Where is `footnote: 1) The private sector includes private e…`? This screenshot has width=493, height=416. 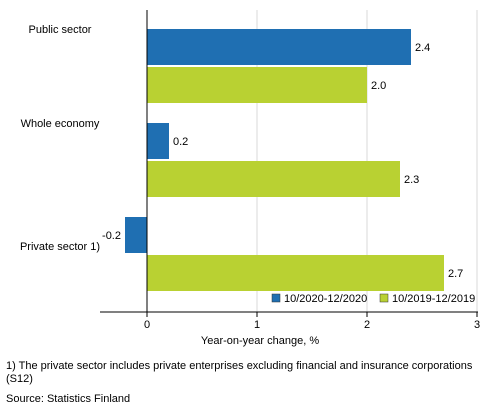
footnote: 1) The private sector includes private e… is located at coordinates (239, 372).